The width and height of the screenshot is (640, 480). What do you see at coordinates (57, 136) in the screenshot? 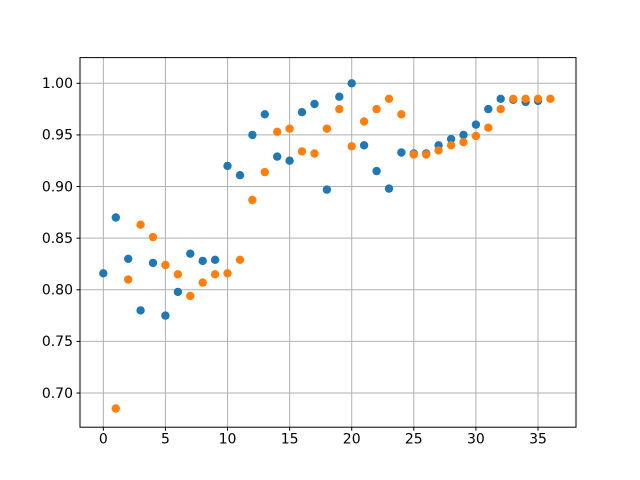
I see `y-tick-label: 0.95` at bounding box center [57, 136].